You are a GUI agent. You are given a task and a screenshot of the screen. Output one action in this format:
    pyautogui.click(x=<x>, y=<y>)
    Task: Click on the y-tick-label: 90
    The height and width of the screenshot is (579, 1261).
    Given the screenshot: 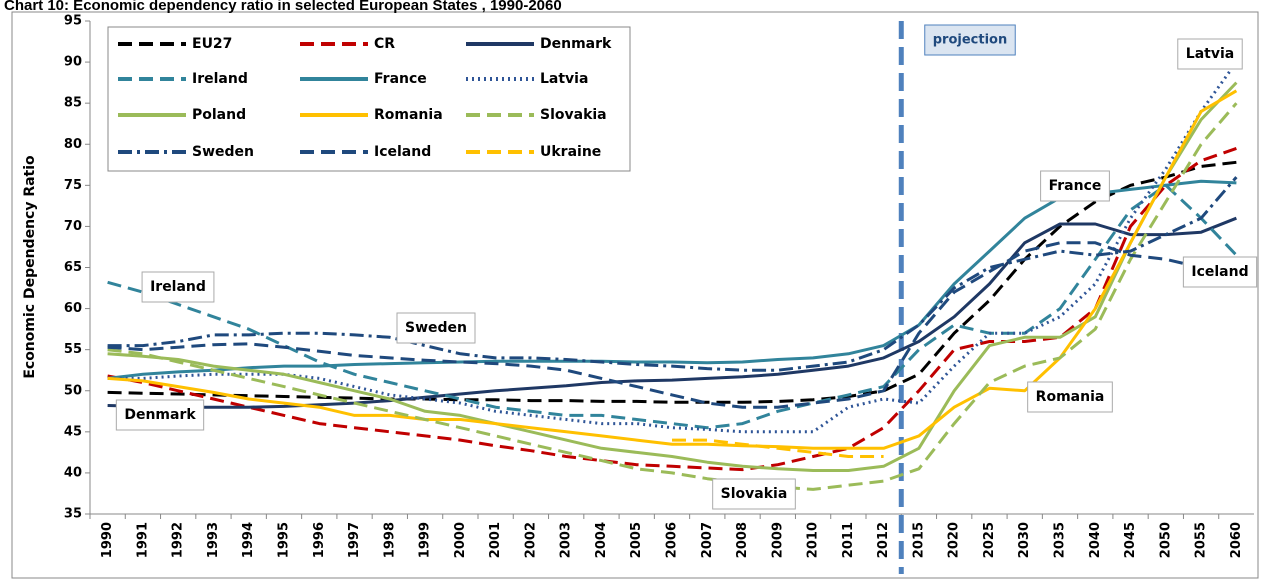 What is the action you would take?
    pyautogui.click(x=73, y=62)
    